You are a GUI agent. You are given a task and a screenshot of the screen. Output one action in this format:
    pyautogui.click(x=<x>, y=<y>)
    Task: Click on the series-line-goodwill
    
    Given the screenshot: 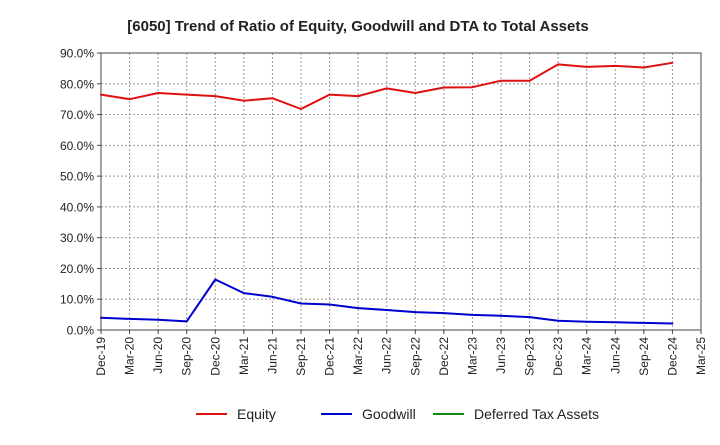 What is the action you would take?
    pyautogui.click(x=387, y=301)
    